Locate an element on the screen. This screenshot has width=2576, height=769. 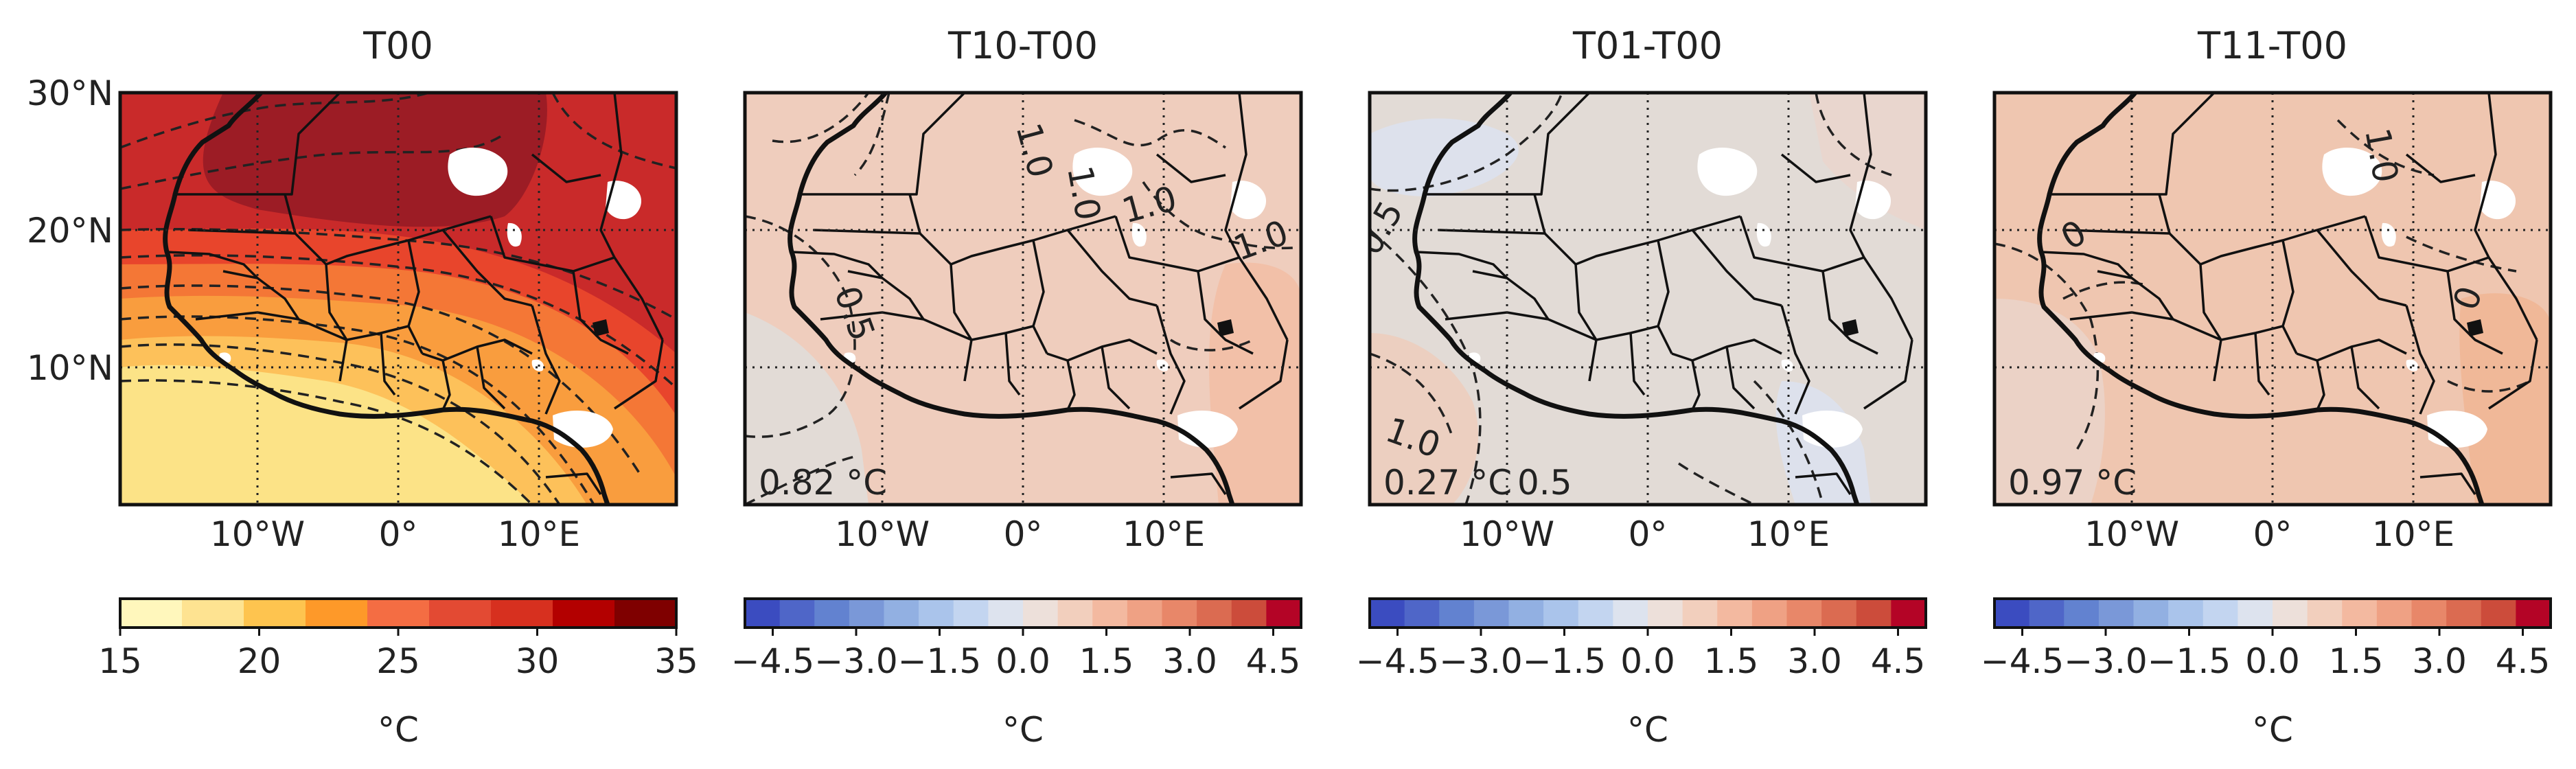
y-tick-label: 20°N is located at coordinates (70, 231).